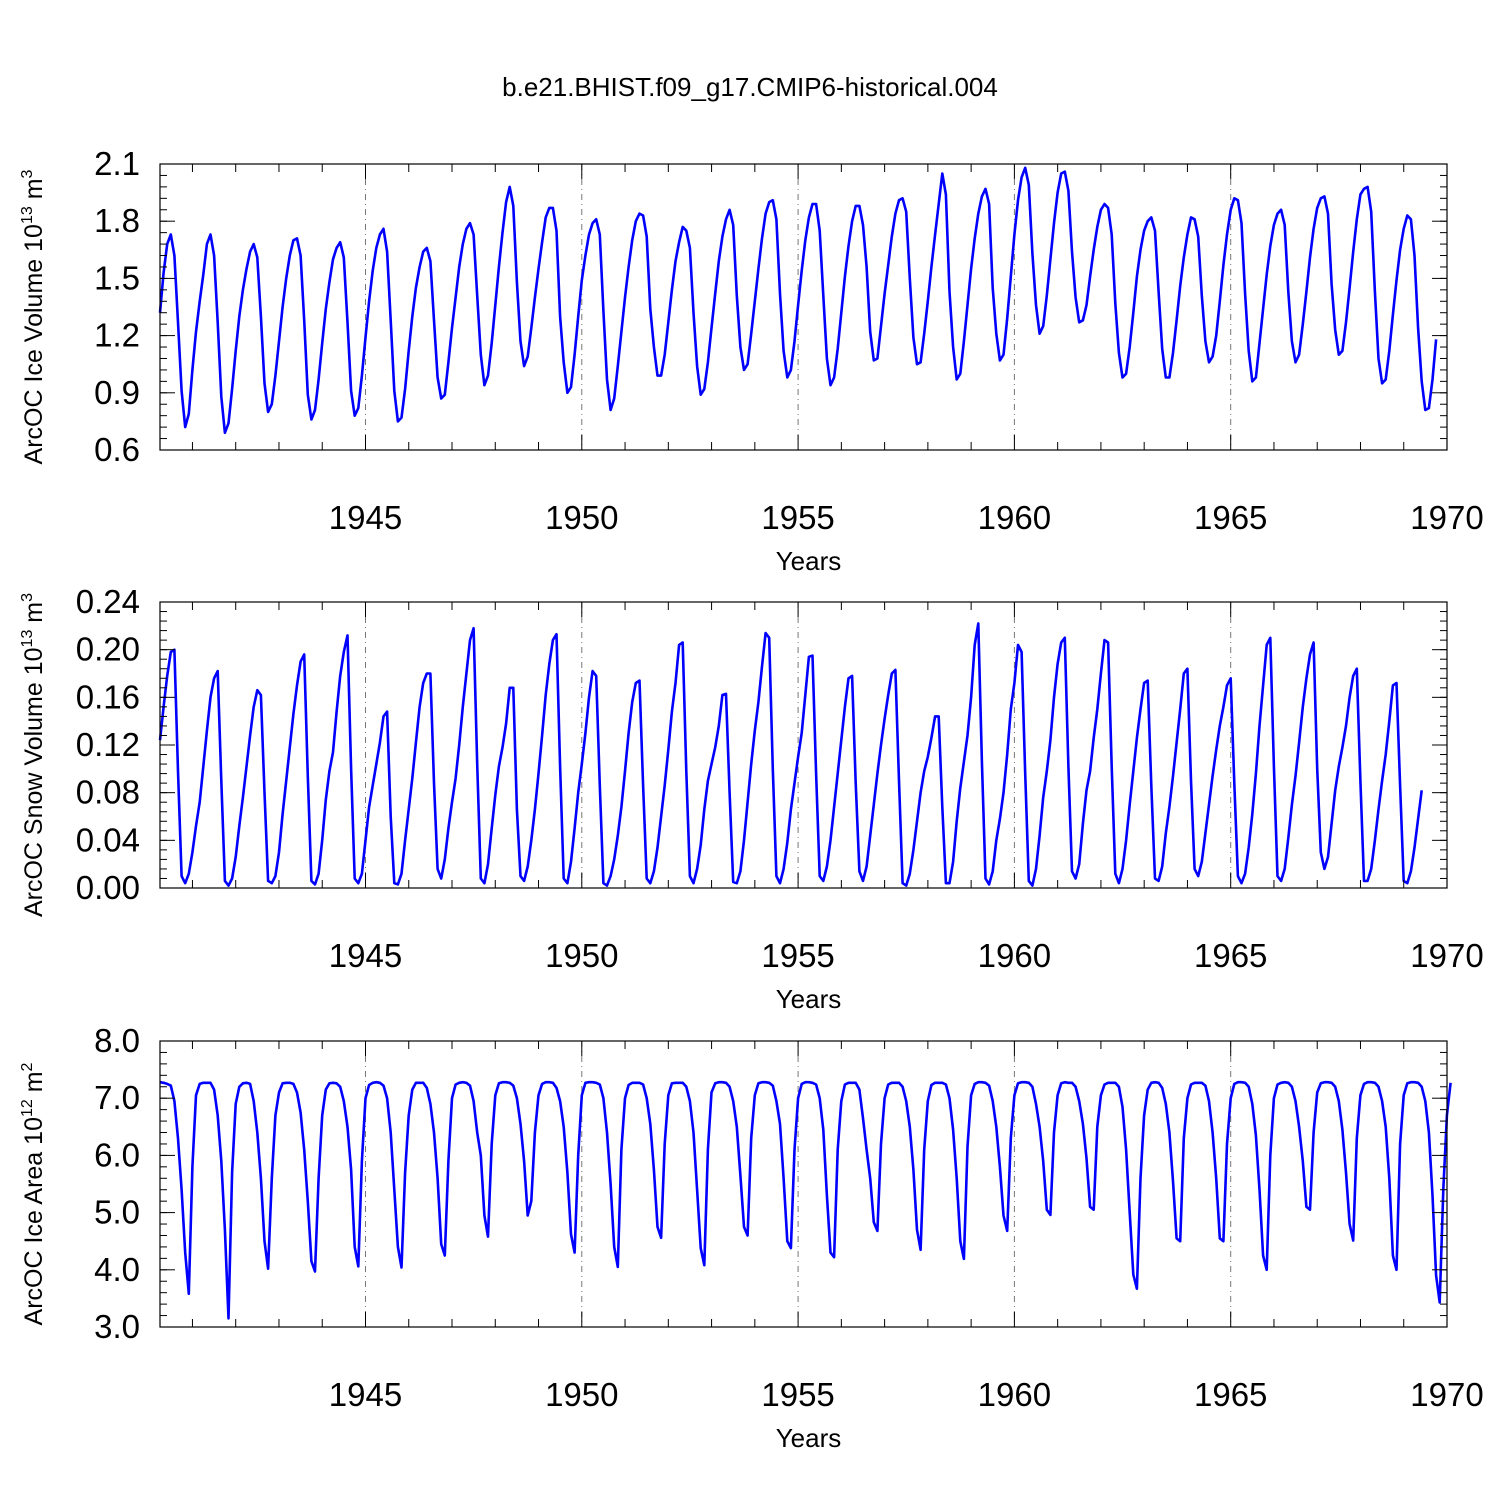  Describe the element at coordinates (1446, 517) in the screenshot. I see `ice-volume-xtick-label: 1970` at that location.